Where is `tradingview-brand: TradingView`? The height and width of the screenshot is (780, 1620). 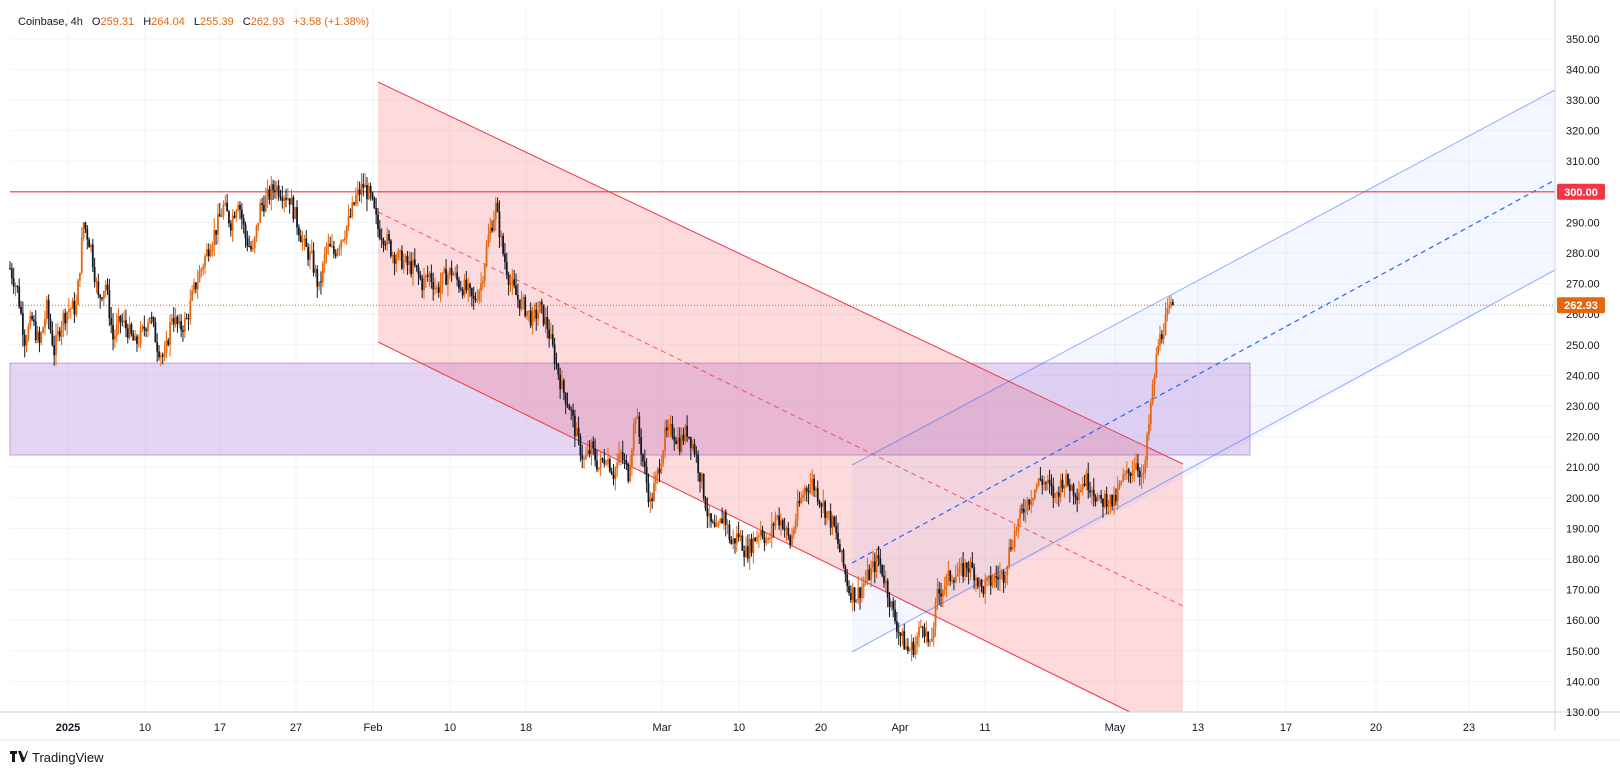 tradingview-brand: TradingView is located at coordinates (57, 757).